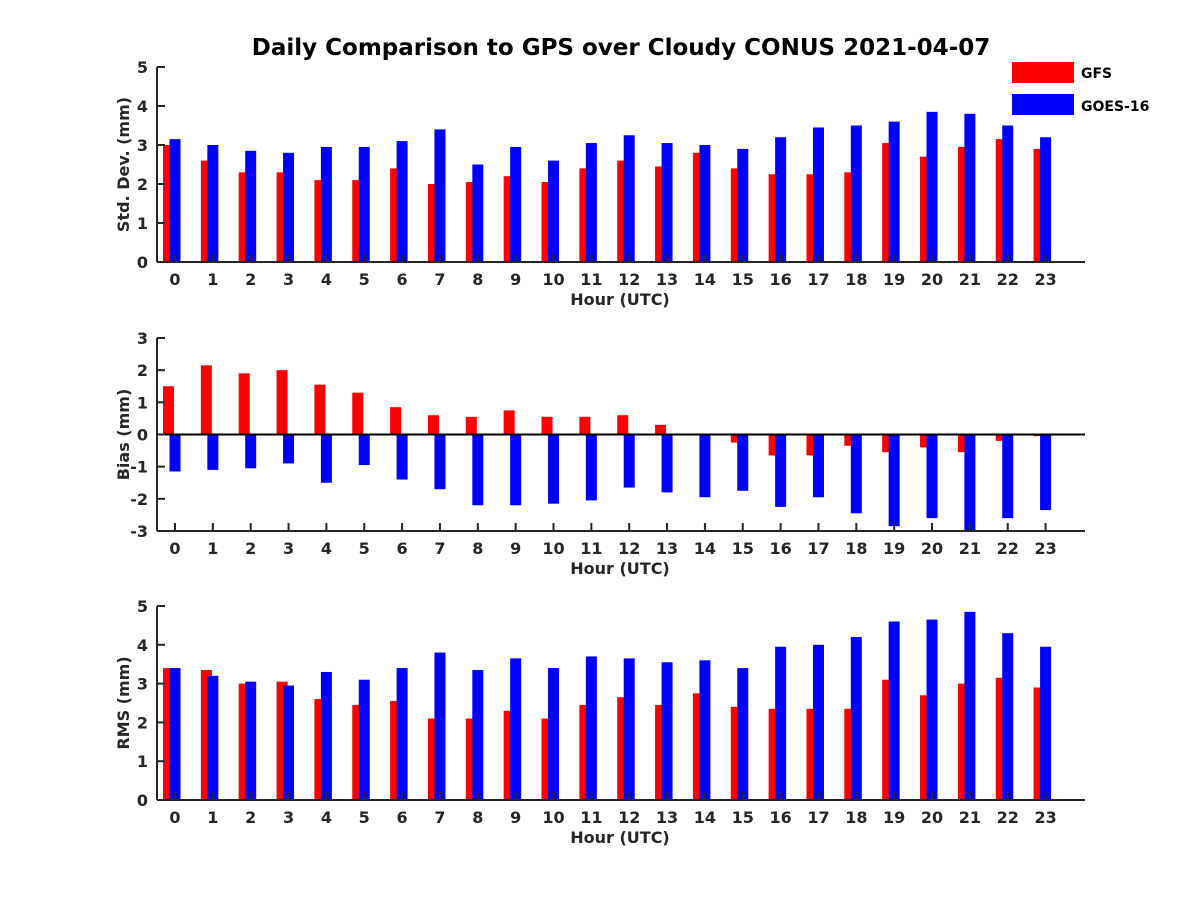 The width and height of the screenshot is (1200, 900). What do you see at coordinates (326, 279) in the screenshot?
I see `x-tick-label: 4` at bounding box center [326, 279].